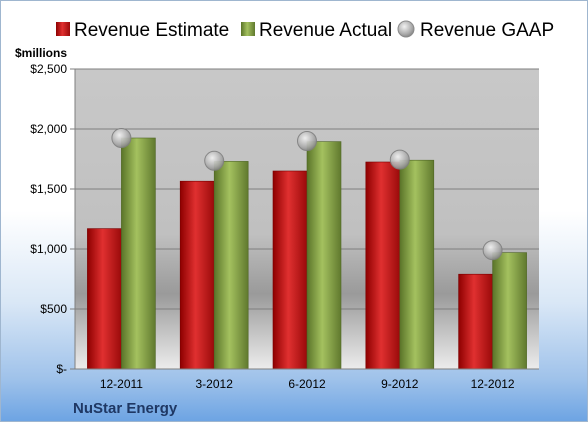 Image resolution: width=588 pixels, height=423 pixels. I want to click on x-tick-label: 9-2012, so click(400, 384).